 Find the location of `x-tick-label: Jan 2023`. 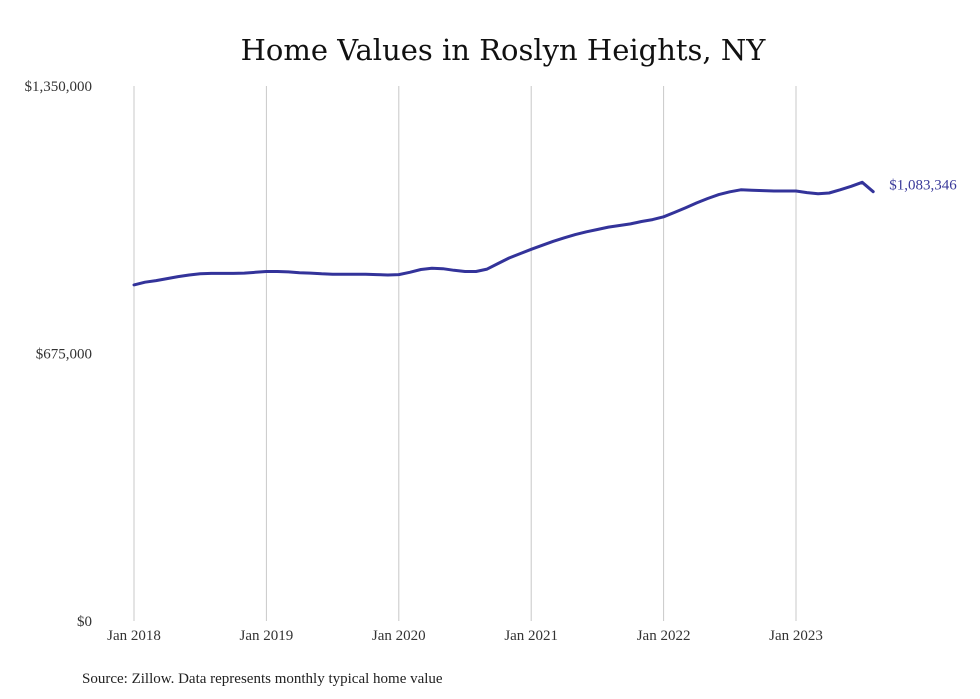

x-tick-label: Jan 2023 is located at coordinates (796, 636).